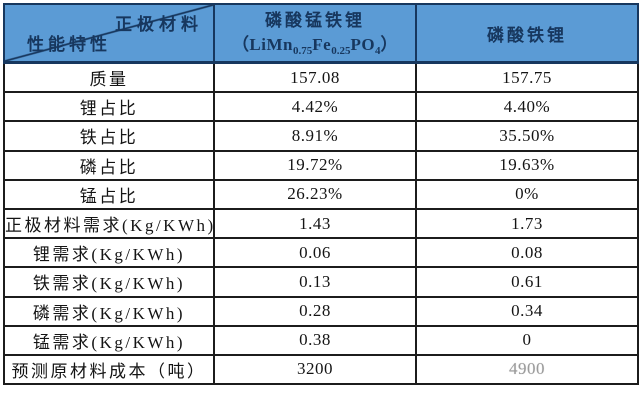 This screenshot has height=405, width=640. I want to click on row-label: 磷占比, so click(109, 165).